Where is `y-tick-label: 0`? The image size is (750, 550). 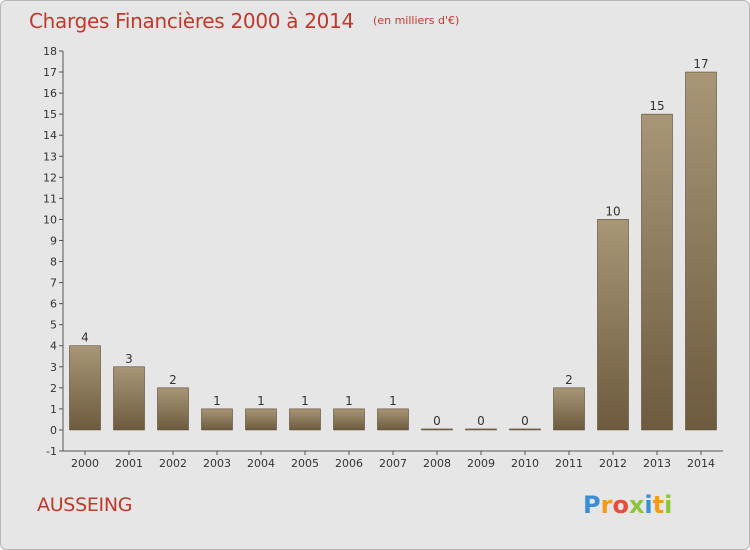
y-tick-label: 0 is located at coordinates (53, 430).